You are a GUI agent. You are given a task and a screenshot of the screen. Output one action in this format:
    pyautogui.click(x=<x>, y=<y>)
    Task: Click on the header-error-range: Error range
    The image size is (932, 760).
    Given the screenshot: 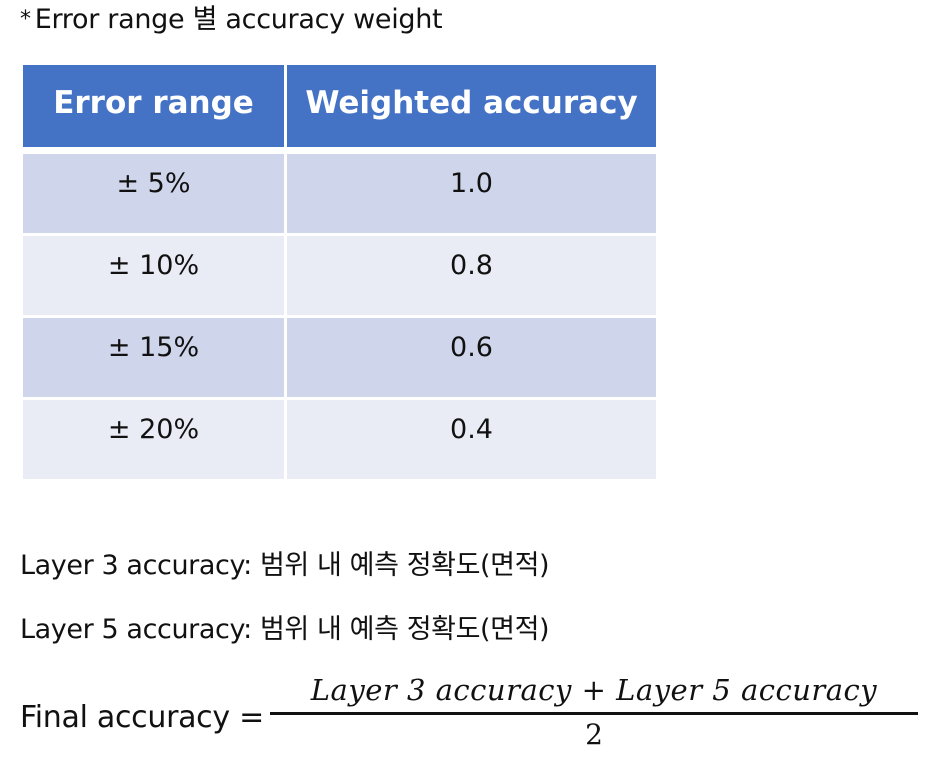 What is the action you would take?
    pyautogui.click(x=153, y=108)
    